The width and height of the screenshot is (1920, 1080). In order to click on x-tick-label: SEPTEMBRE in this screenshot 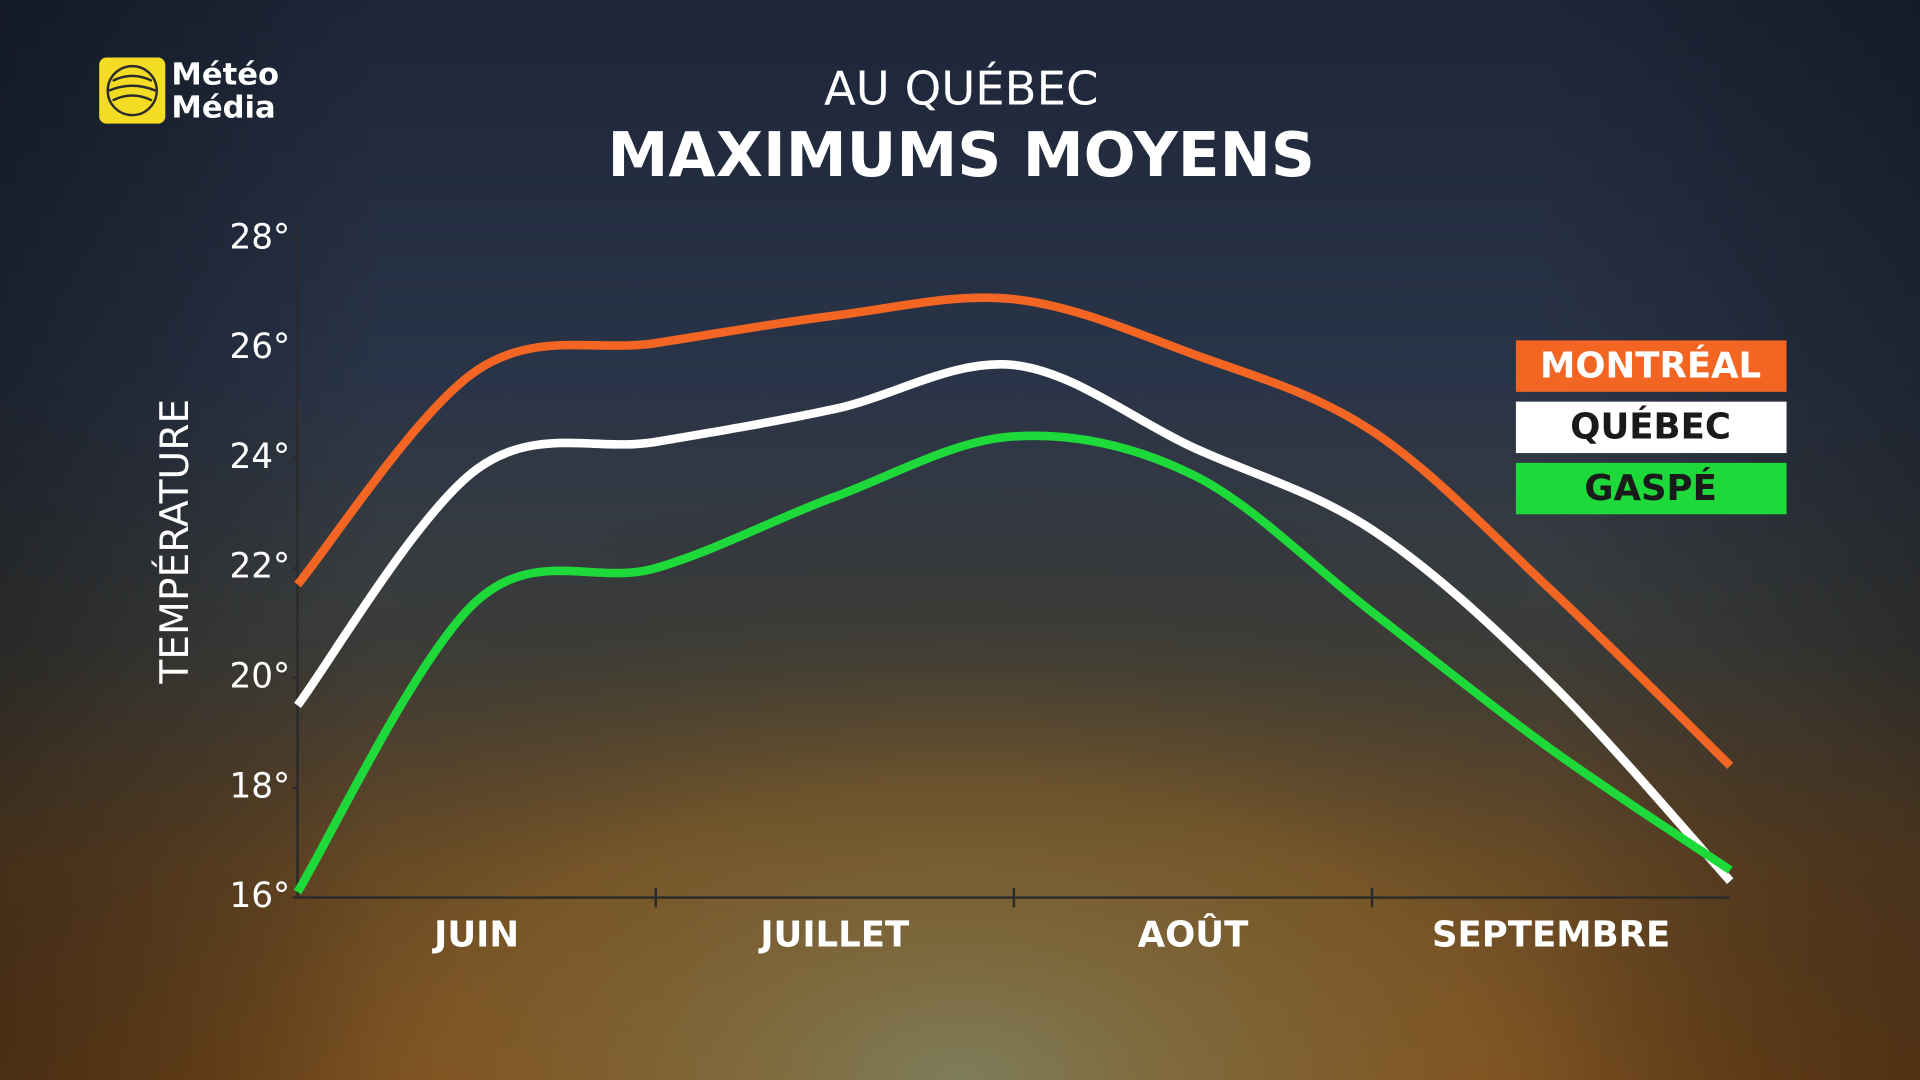, I will do `click(1551, 935)`.